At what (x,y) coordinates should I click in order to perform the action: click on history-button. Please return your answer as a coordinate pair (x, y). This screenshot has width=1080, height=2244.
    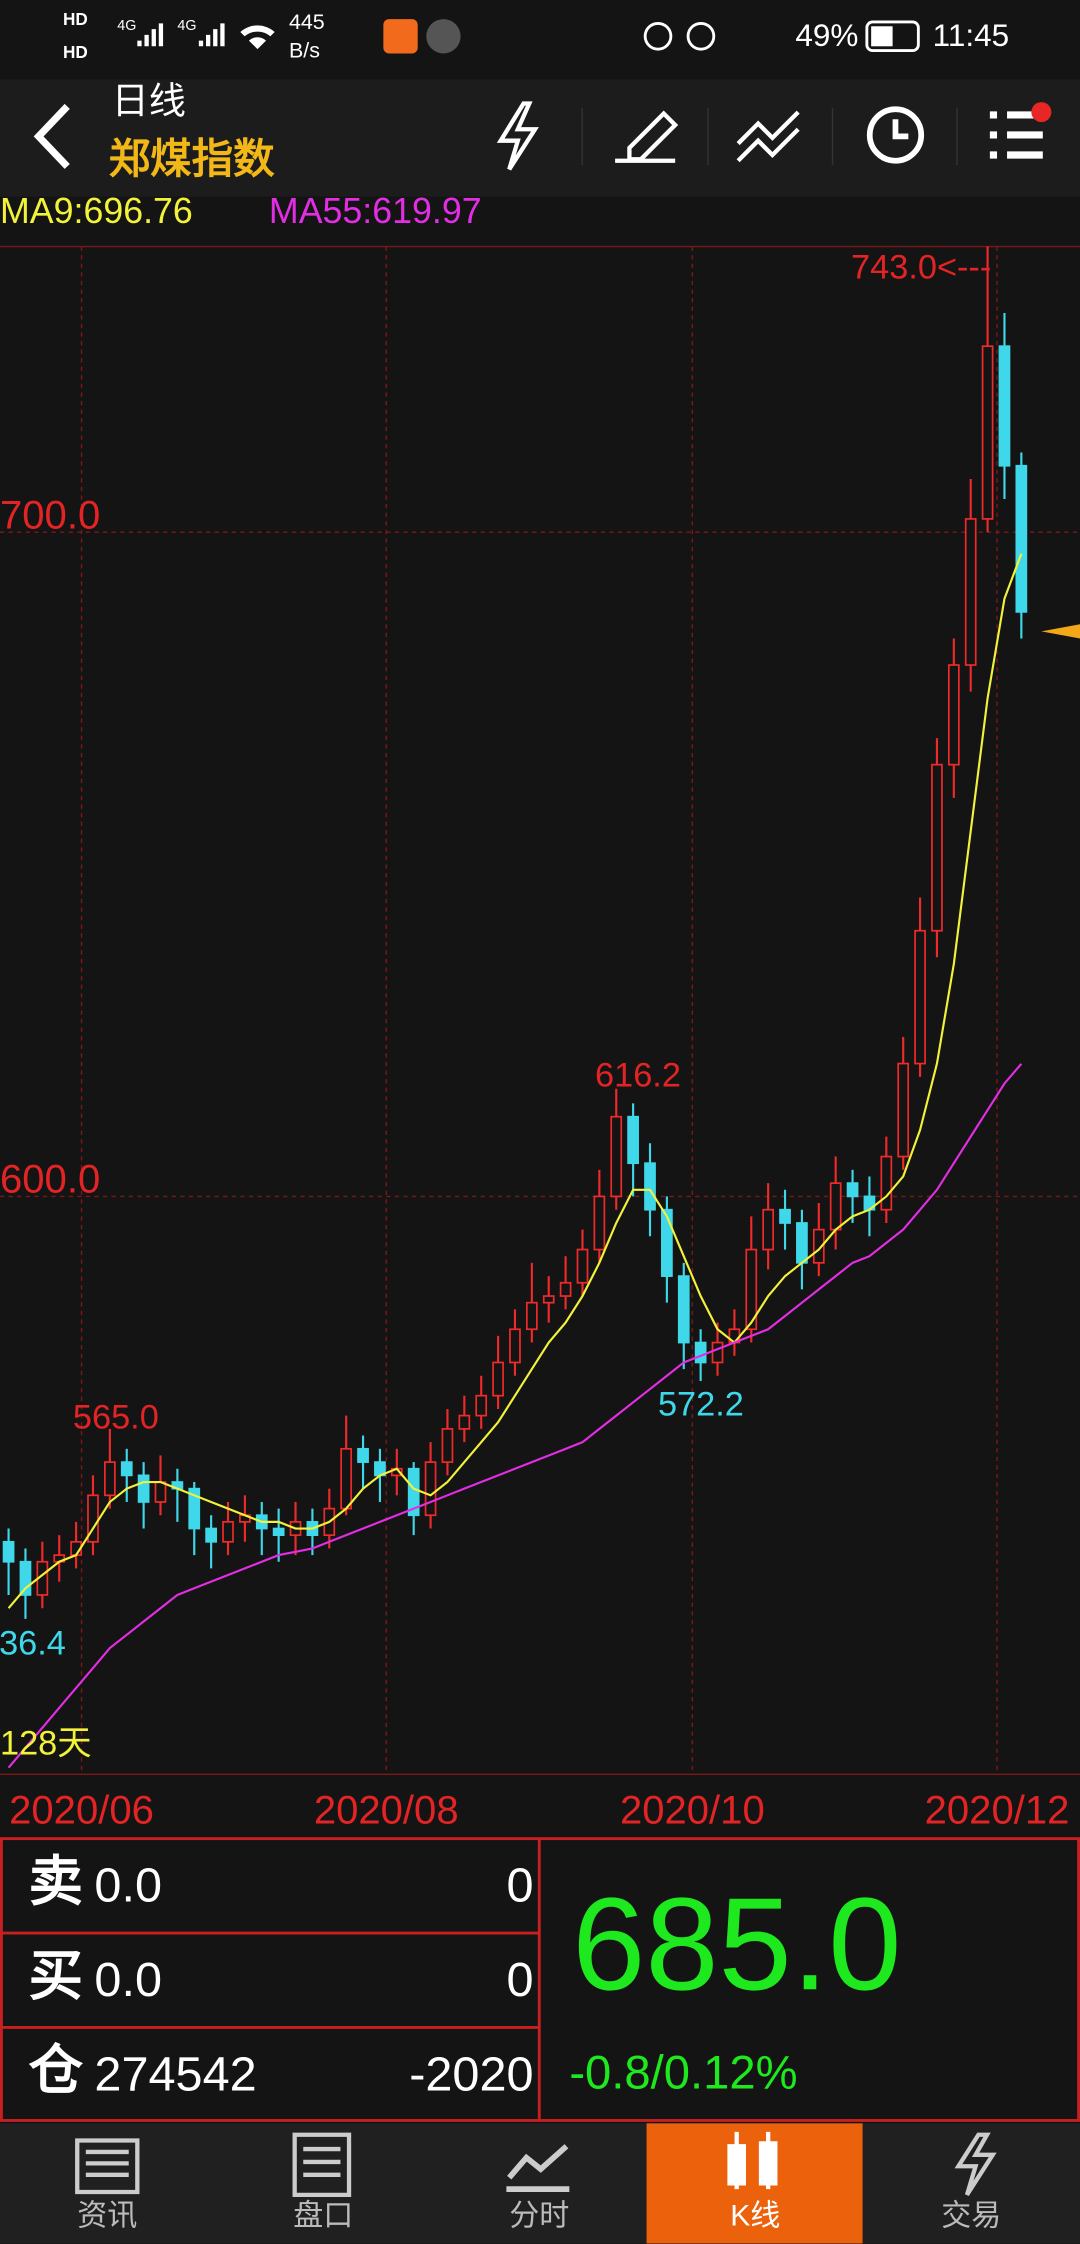
    Looking at the image, I should click on (895, 135).